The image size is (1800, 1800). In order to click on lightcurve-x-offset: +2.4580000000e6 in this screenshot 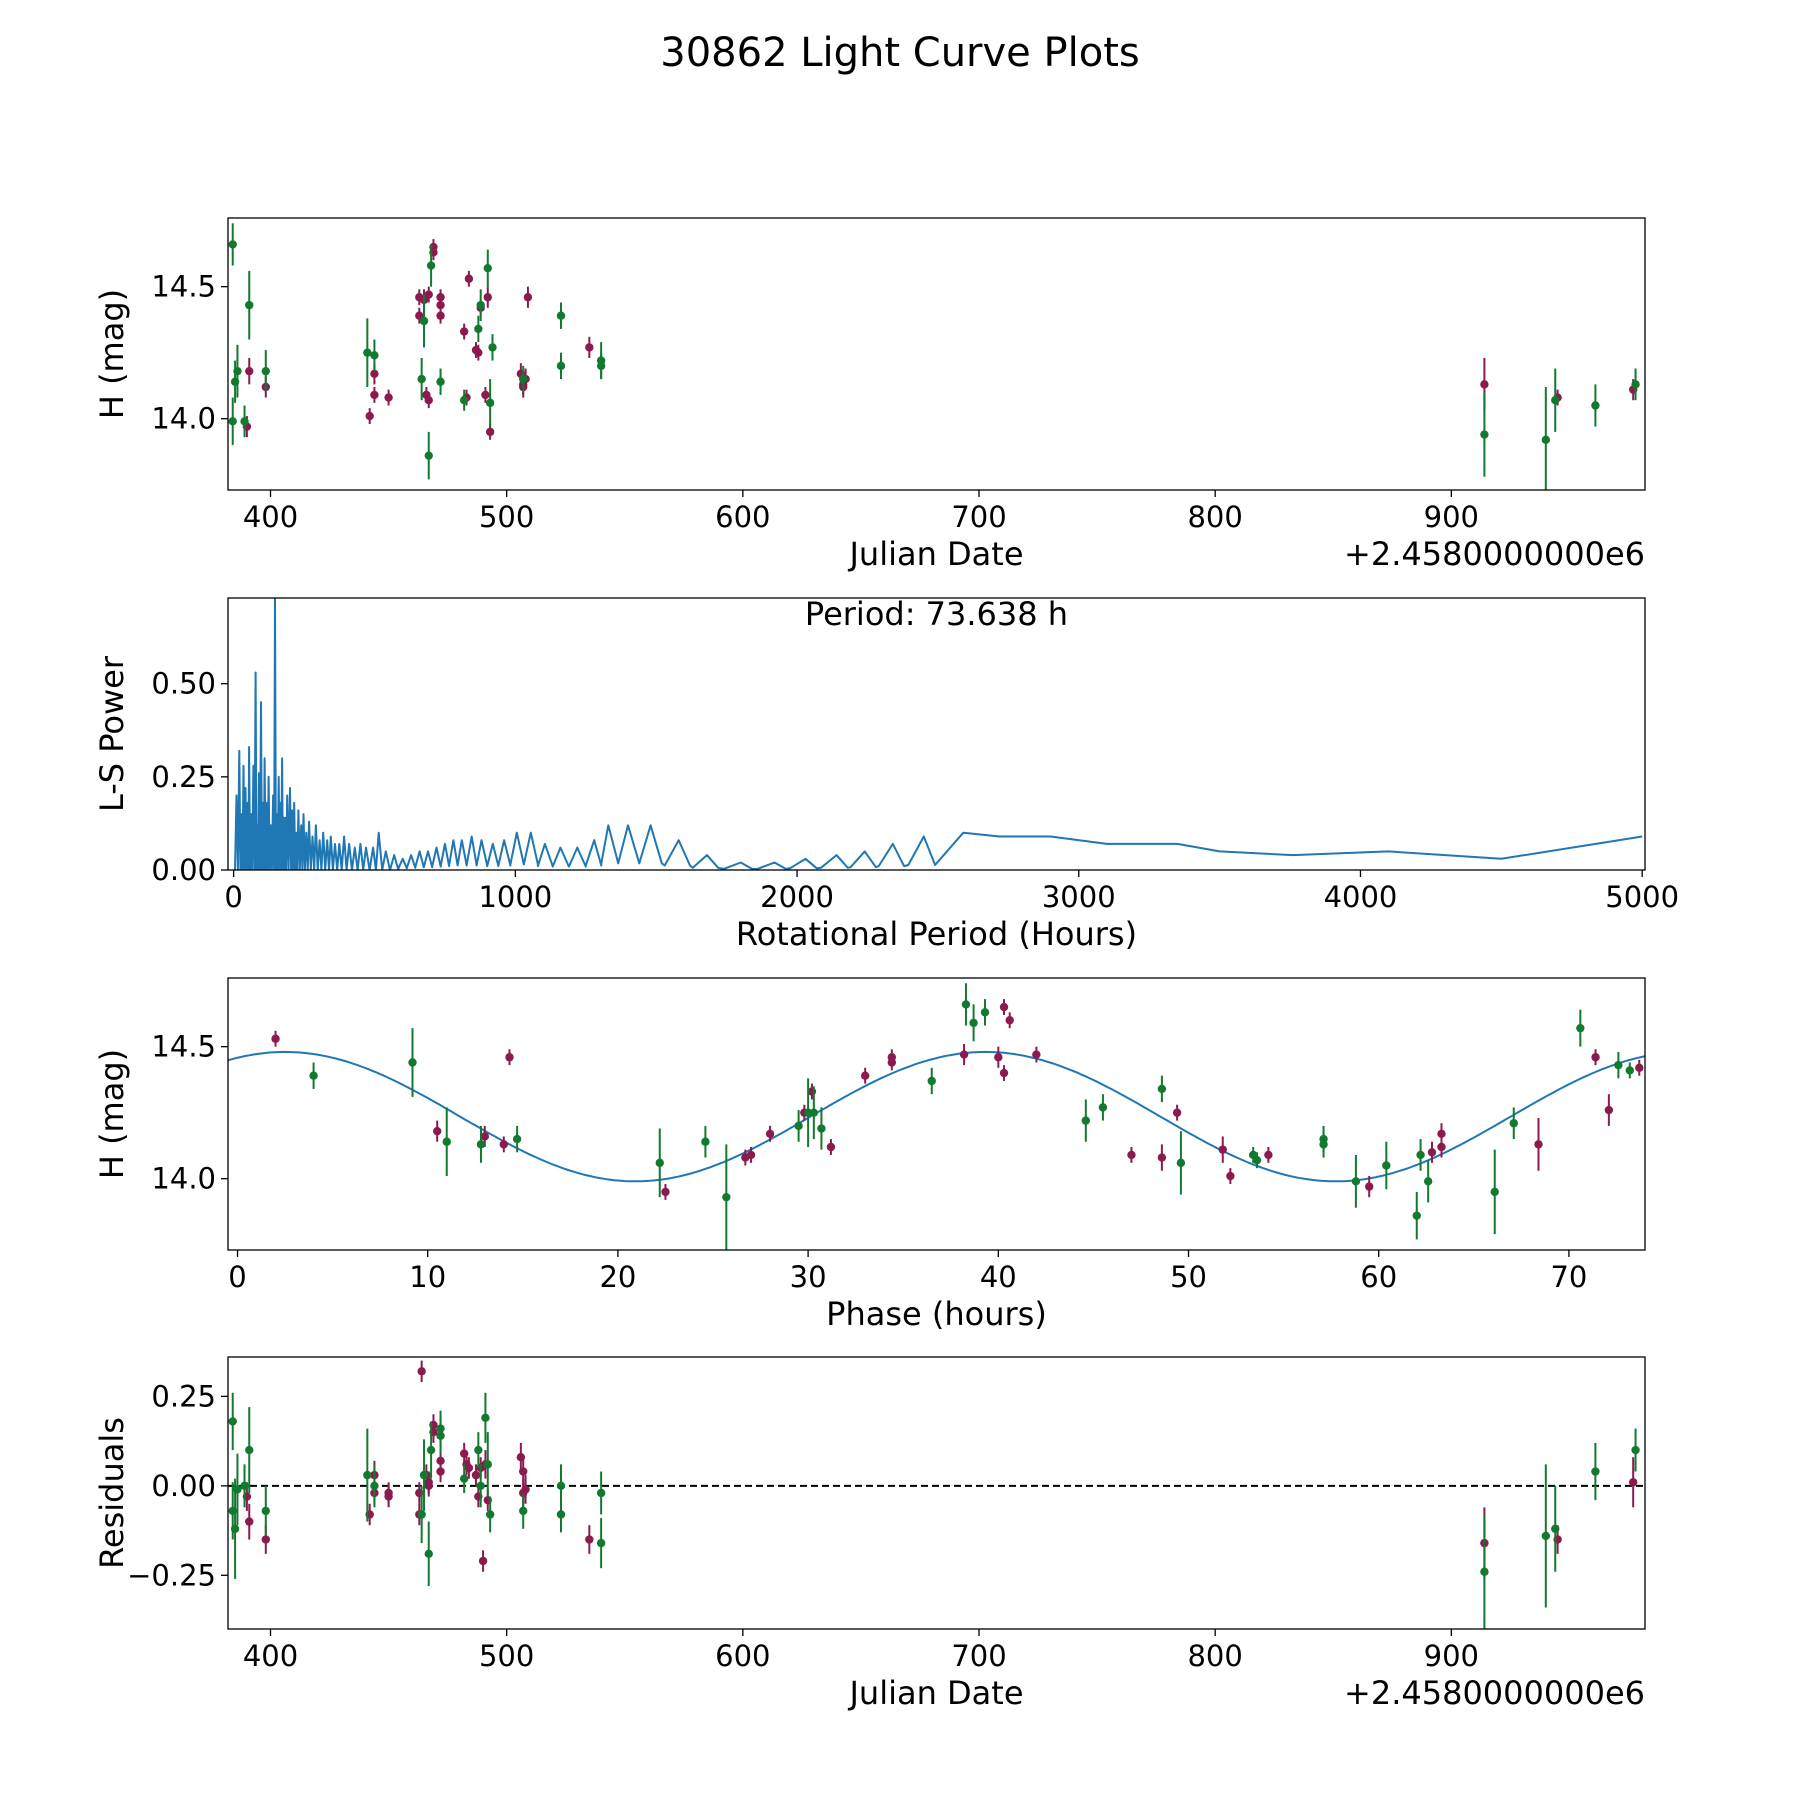, I will do `click(1494, 554)`.